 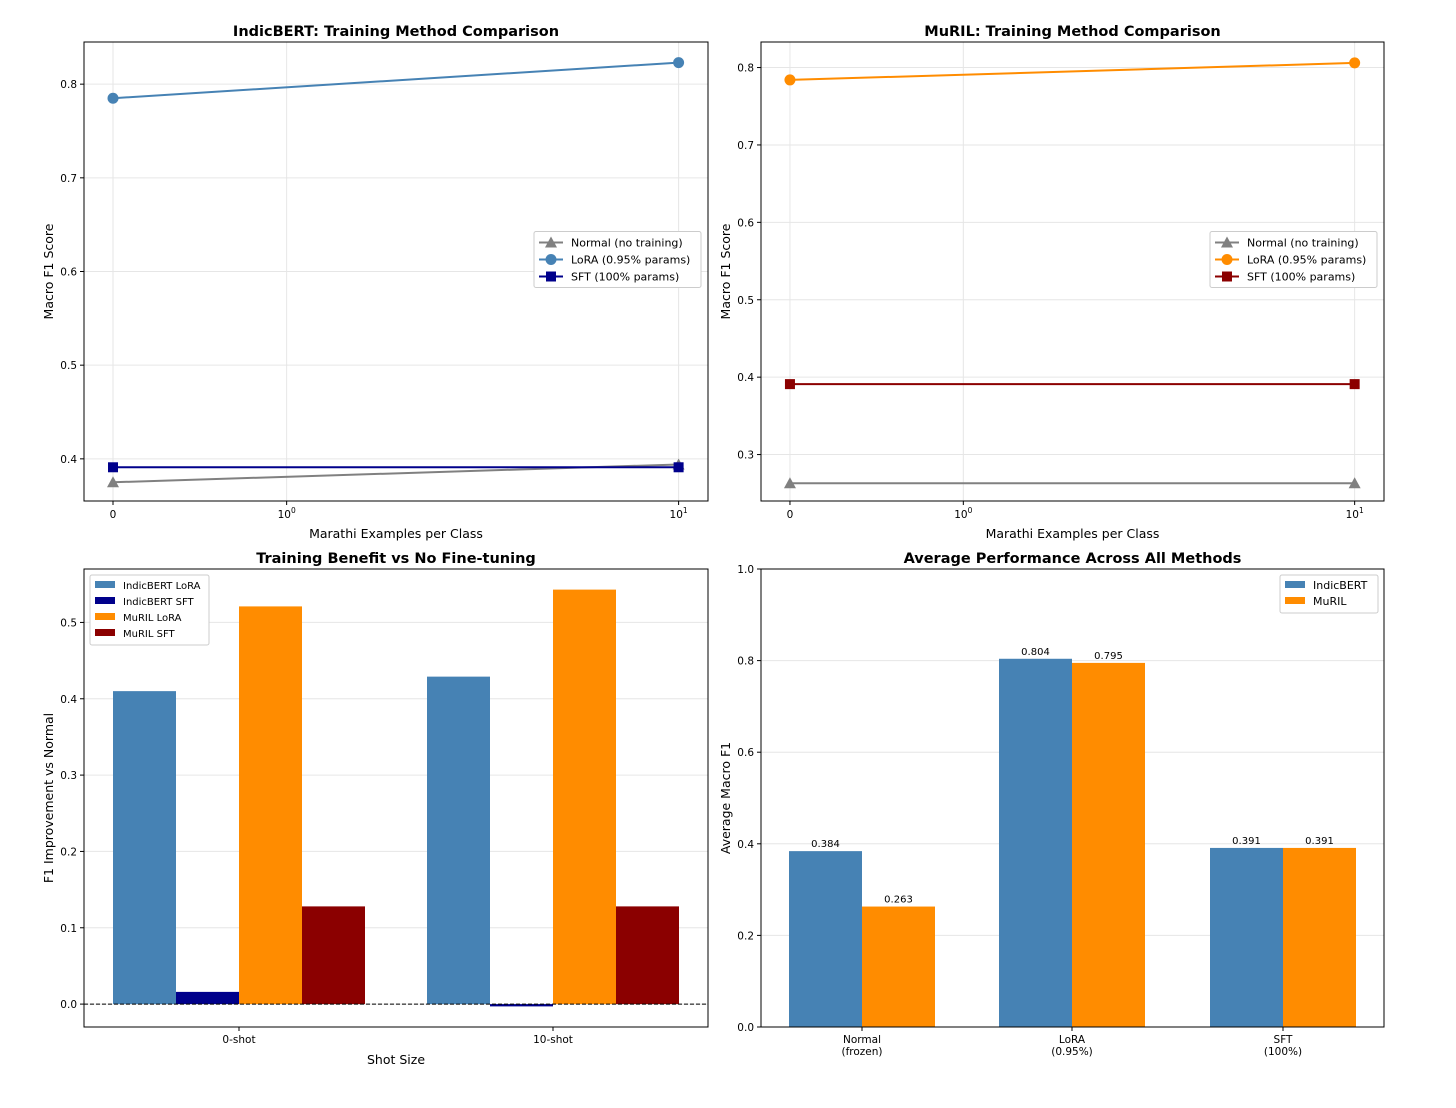 I want to click on chart-title: MuRIL: Training Method Comparison, so click(x=1072, y=32).